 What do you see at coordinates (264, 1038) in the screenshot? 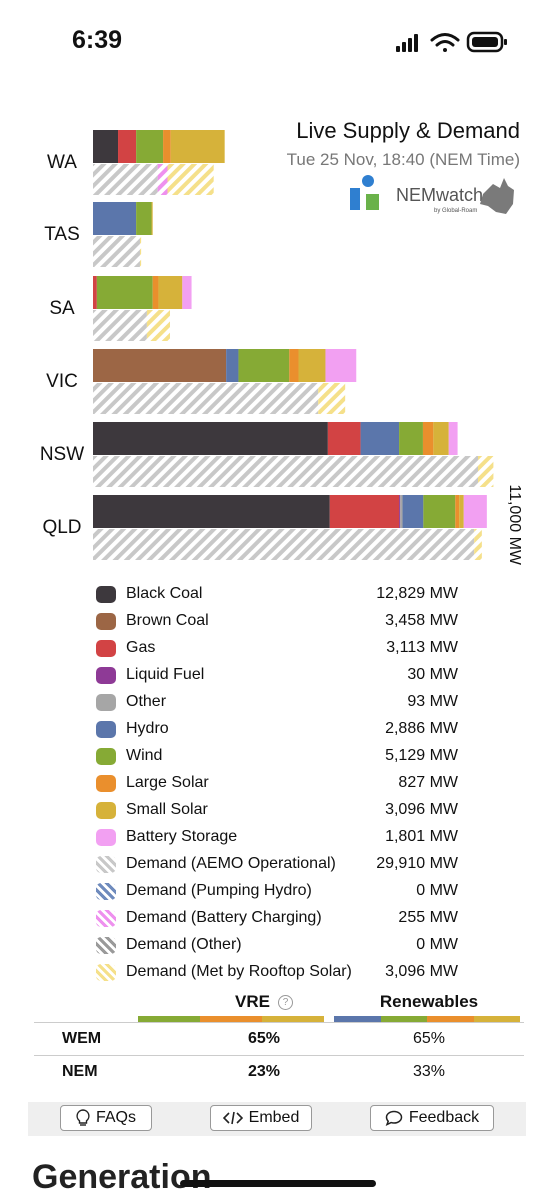
I see `vre-value: 65%` at bounding box center [264, 1038].